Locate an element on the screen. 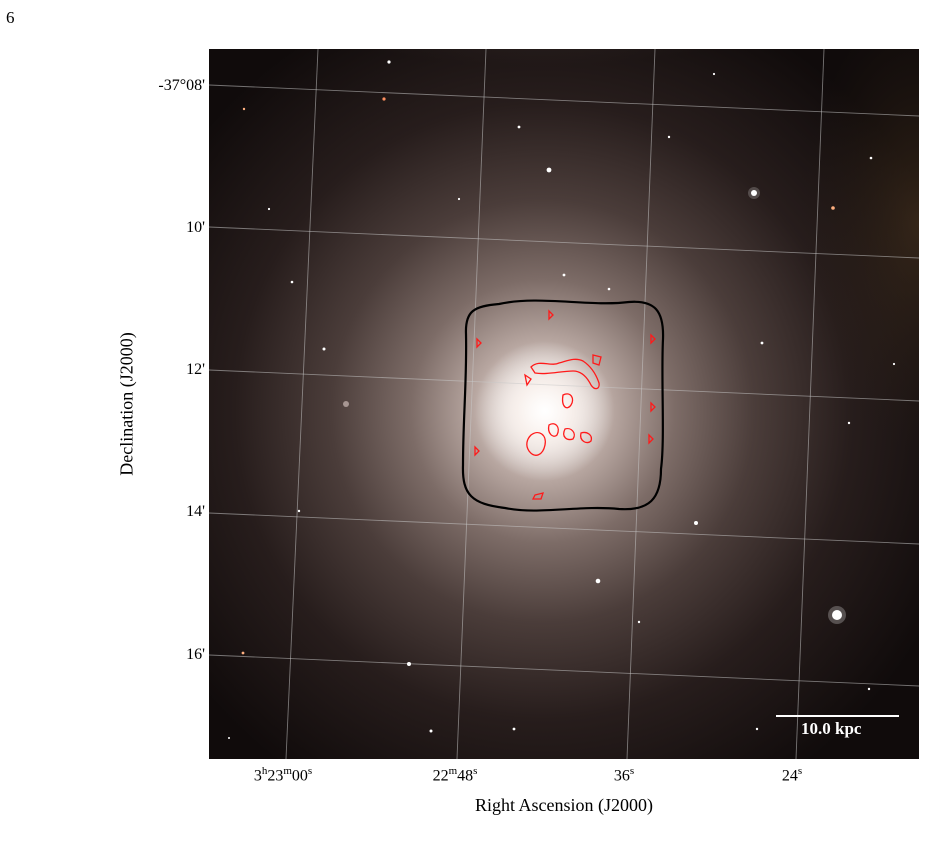 This screenshot has width=928, height=866. y-tick-label: 14' is located at coordinates (195, 511).